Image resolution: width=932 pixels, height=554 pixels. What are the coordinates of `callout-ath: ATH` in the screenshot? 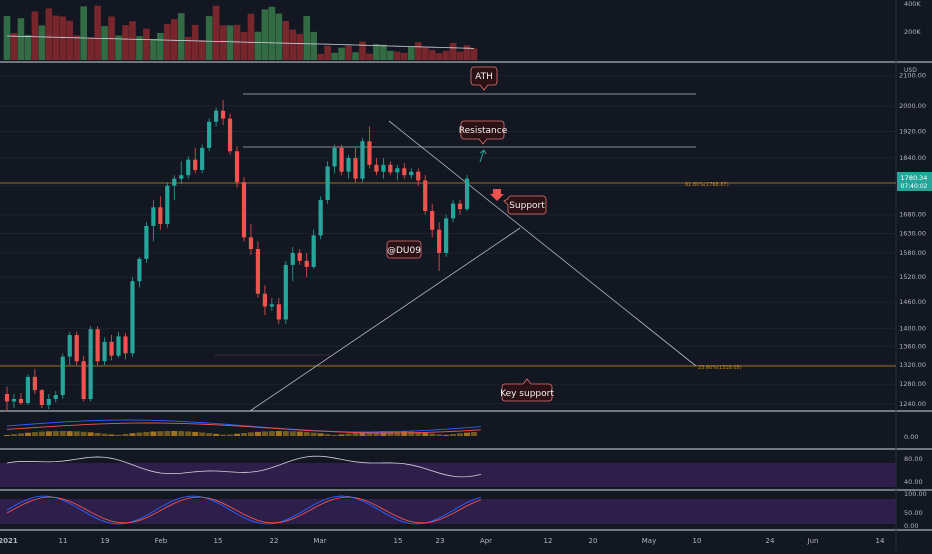 It's located at (484, 78).